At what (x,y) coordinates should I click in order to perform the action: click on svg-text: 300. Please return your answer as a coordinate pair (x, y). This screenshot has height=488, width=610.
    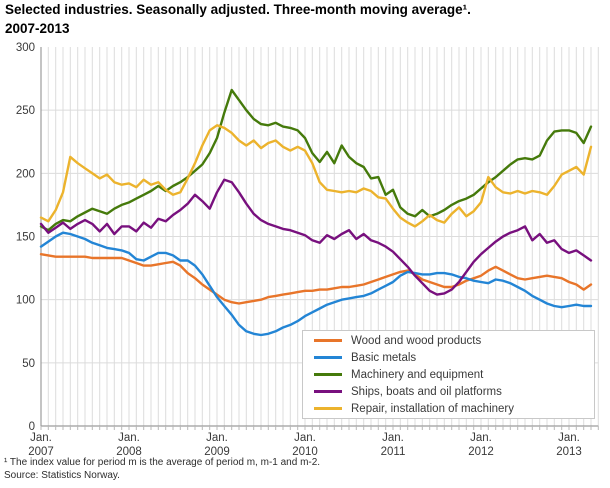
    Looking at the image, I should click on (25, 48).